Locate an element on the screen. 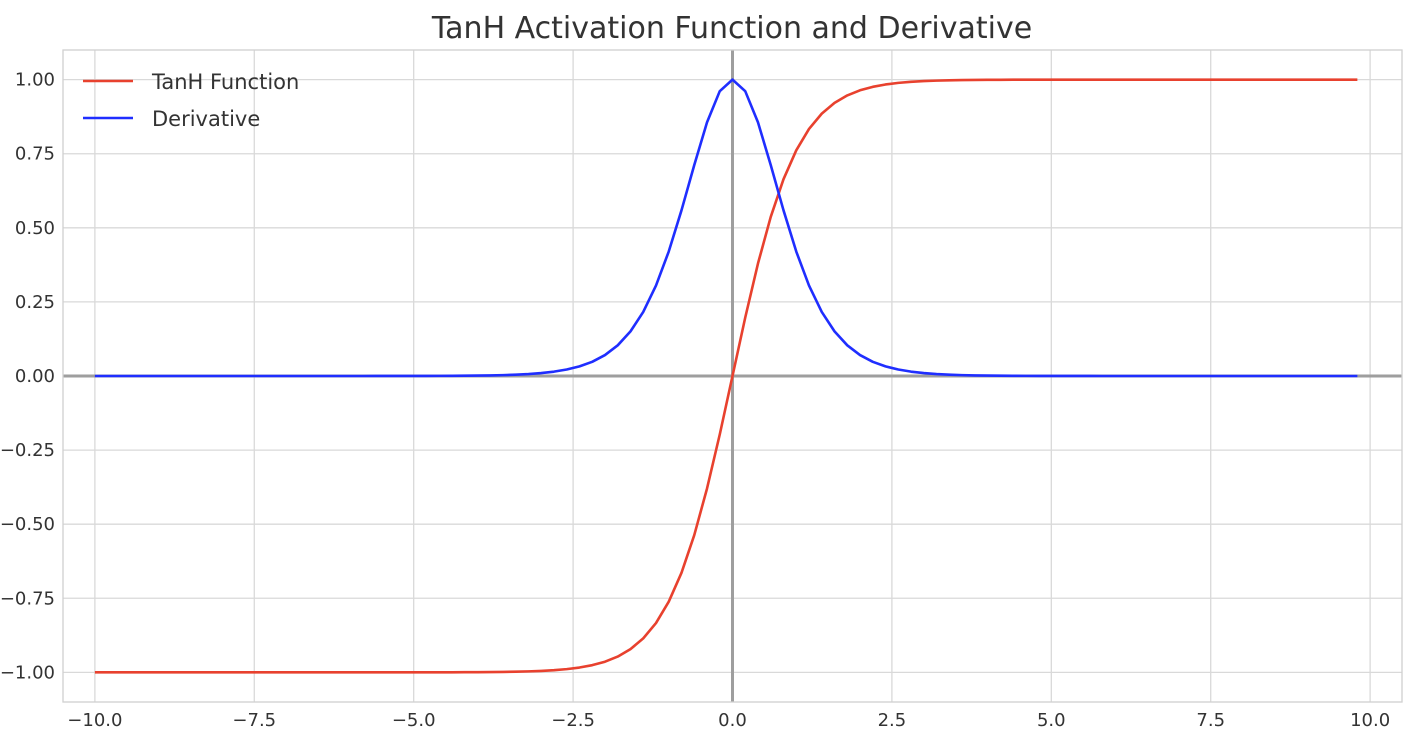  x-tick-label: 10.0 is located at coordinates (1370, 720).